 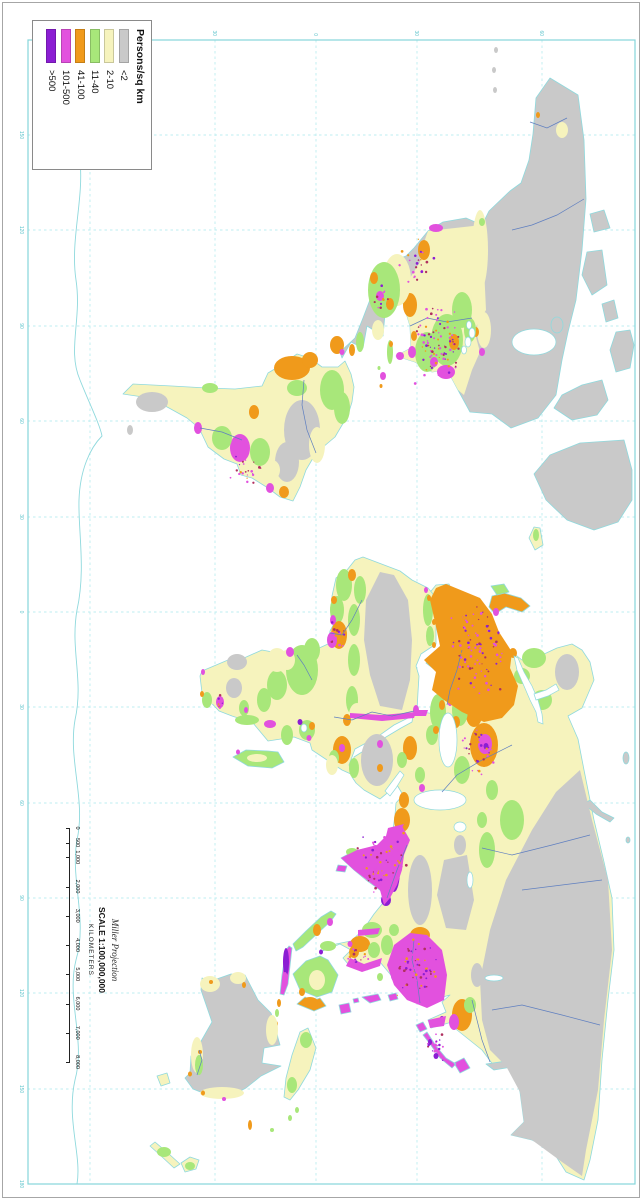 I want to click on lake-victoria, so click(x=304, y=728).